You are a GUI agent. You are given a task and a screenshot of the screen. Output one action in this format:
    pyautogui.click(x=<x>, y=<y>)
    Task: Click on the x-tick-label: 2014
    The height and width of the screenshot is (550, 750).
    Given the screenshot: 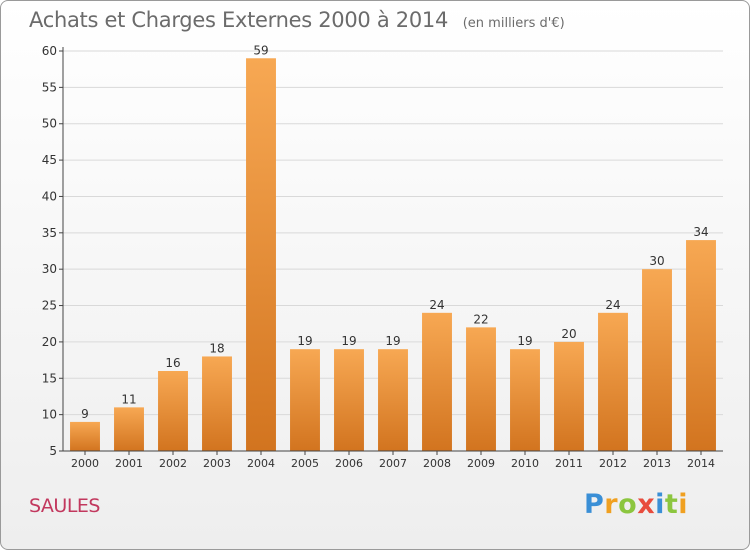 What is the action you would take?
    pyautogui.click(x=701, y=463)
    